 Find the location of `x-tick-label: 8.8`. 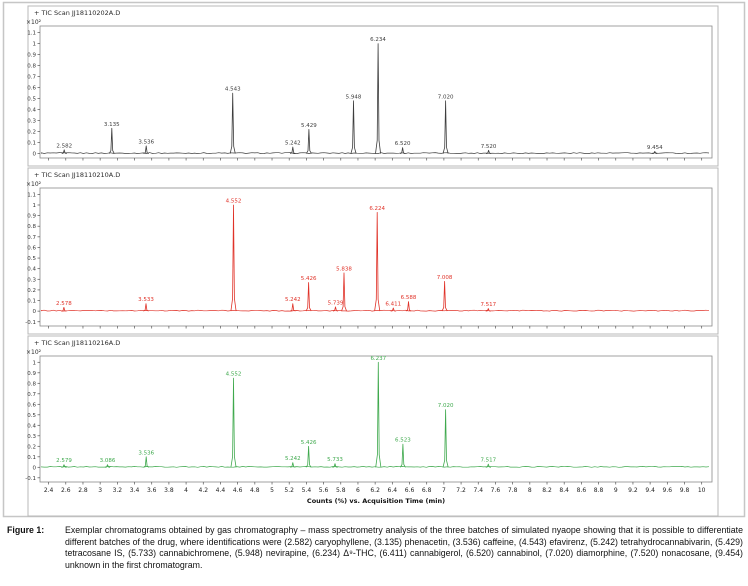

x-tick-label: 8.8 is located at coordinates (599, 490).